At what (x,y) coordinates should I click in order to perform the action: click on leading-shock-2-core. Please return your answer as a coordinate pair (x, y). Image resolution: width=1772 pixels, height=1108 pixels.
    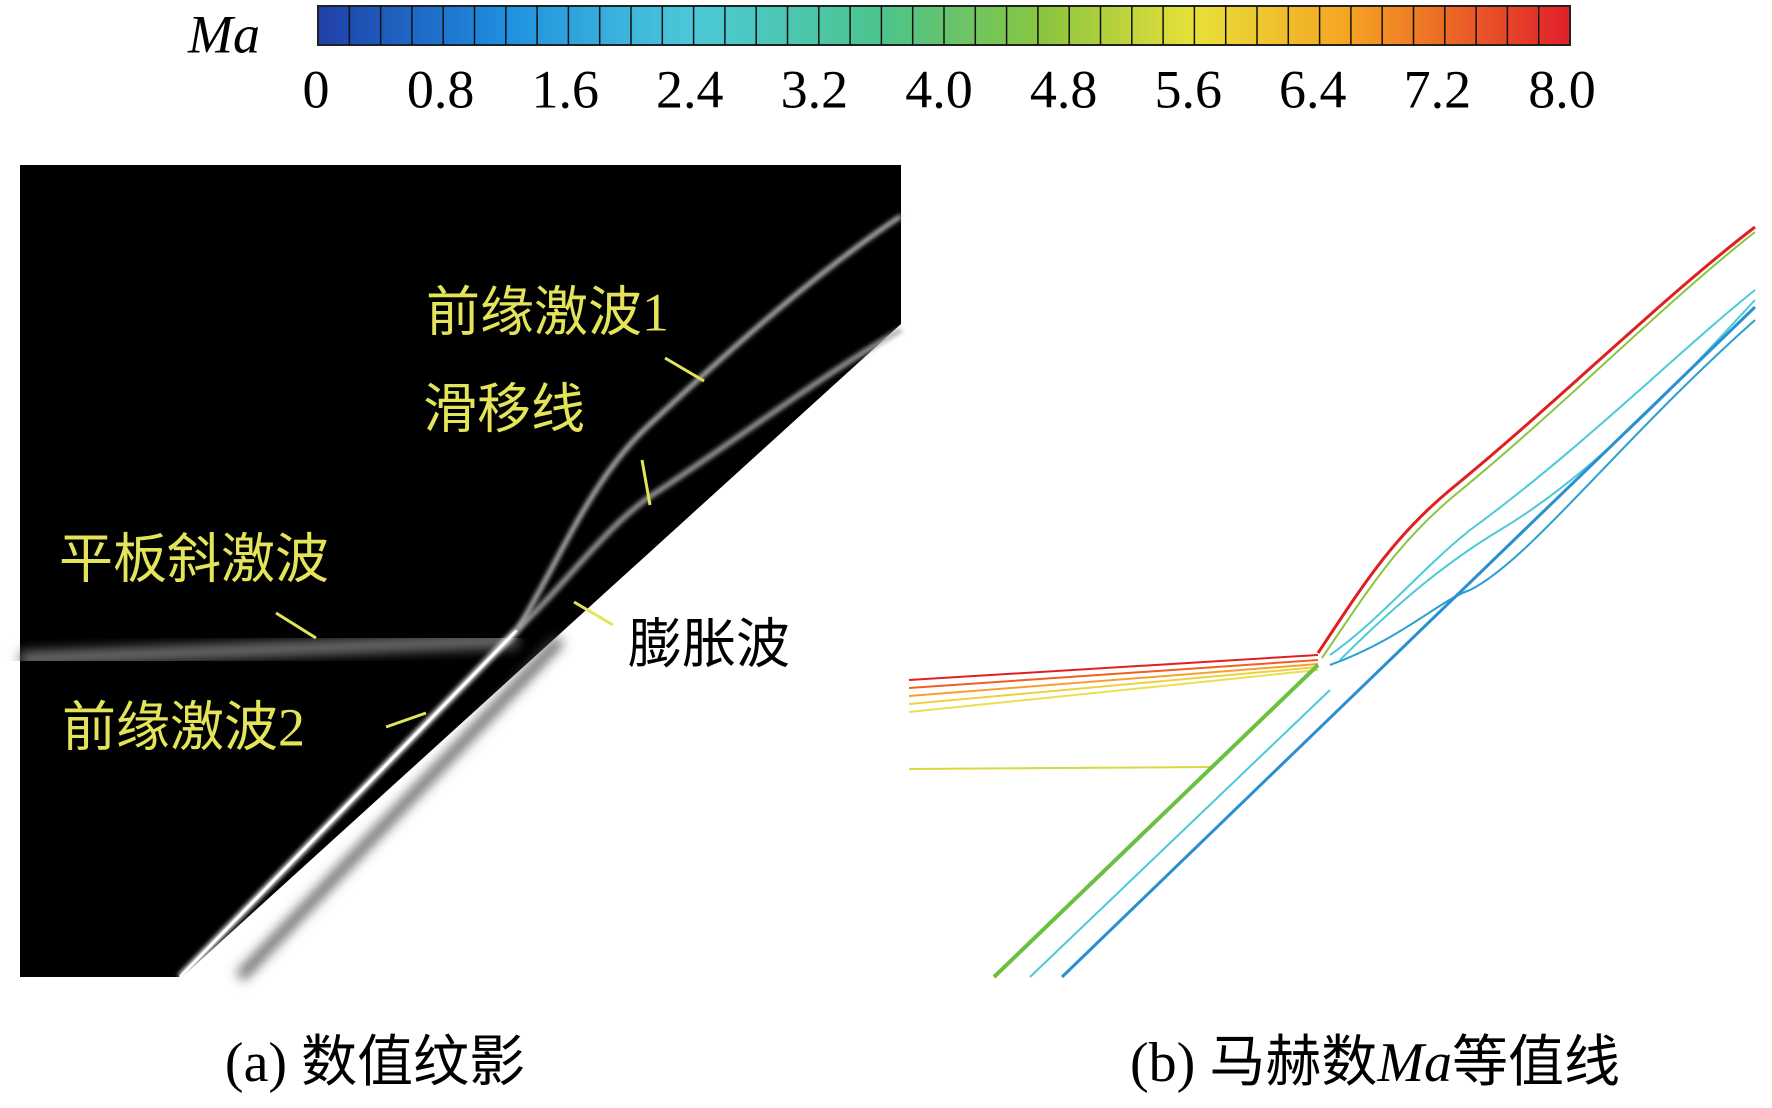
    Looking at the image, I should click on (348, 803).